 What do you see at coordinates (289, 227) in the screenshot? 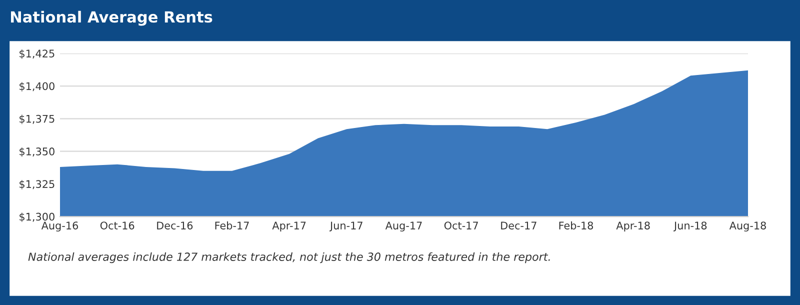
I see `x-tick-label: Apr-17` at bounding box center [289, 227].